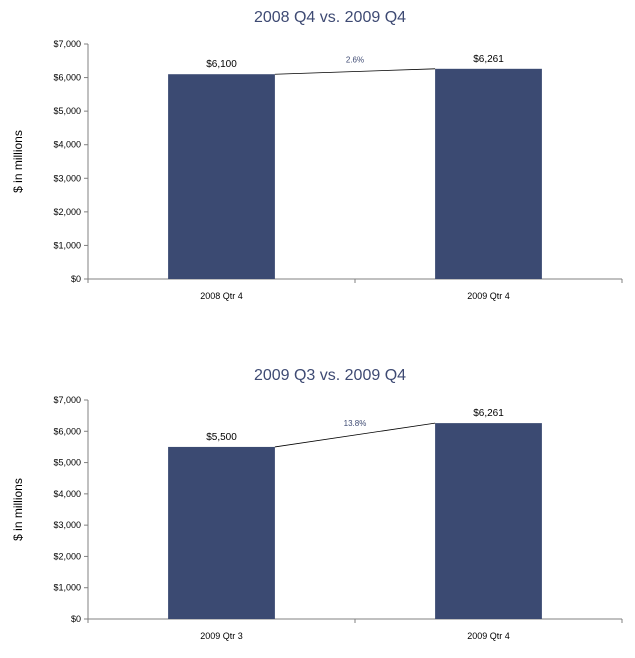 The image size is (635, 658). Describe the element at coordinates (221, 64) in the screenshot. I see `bar-value-label: $6,100` at that location.